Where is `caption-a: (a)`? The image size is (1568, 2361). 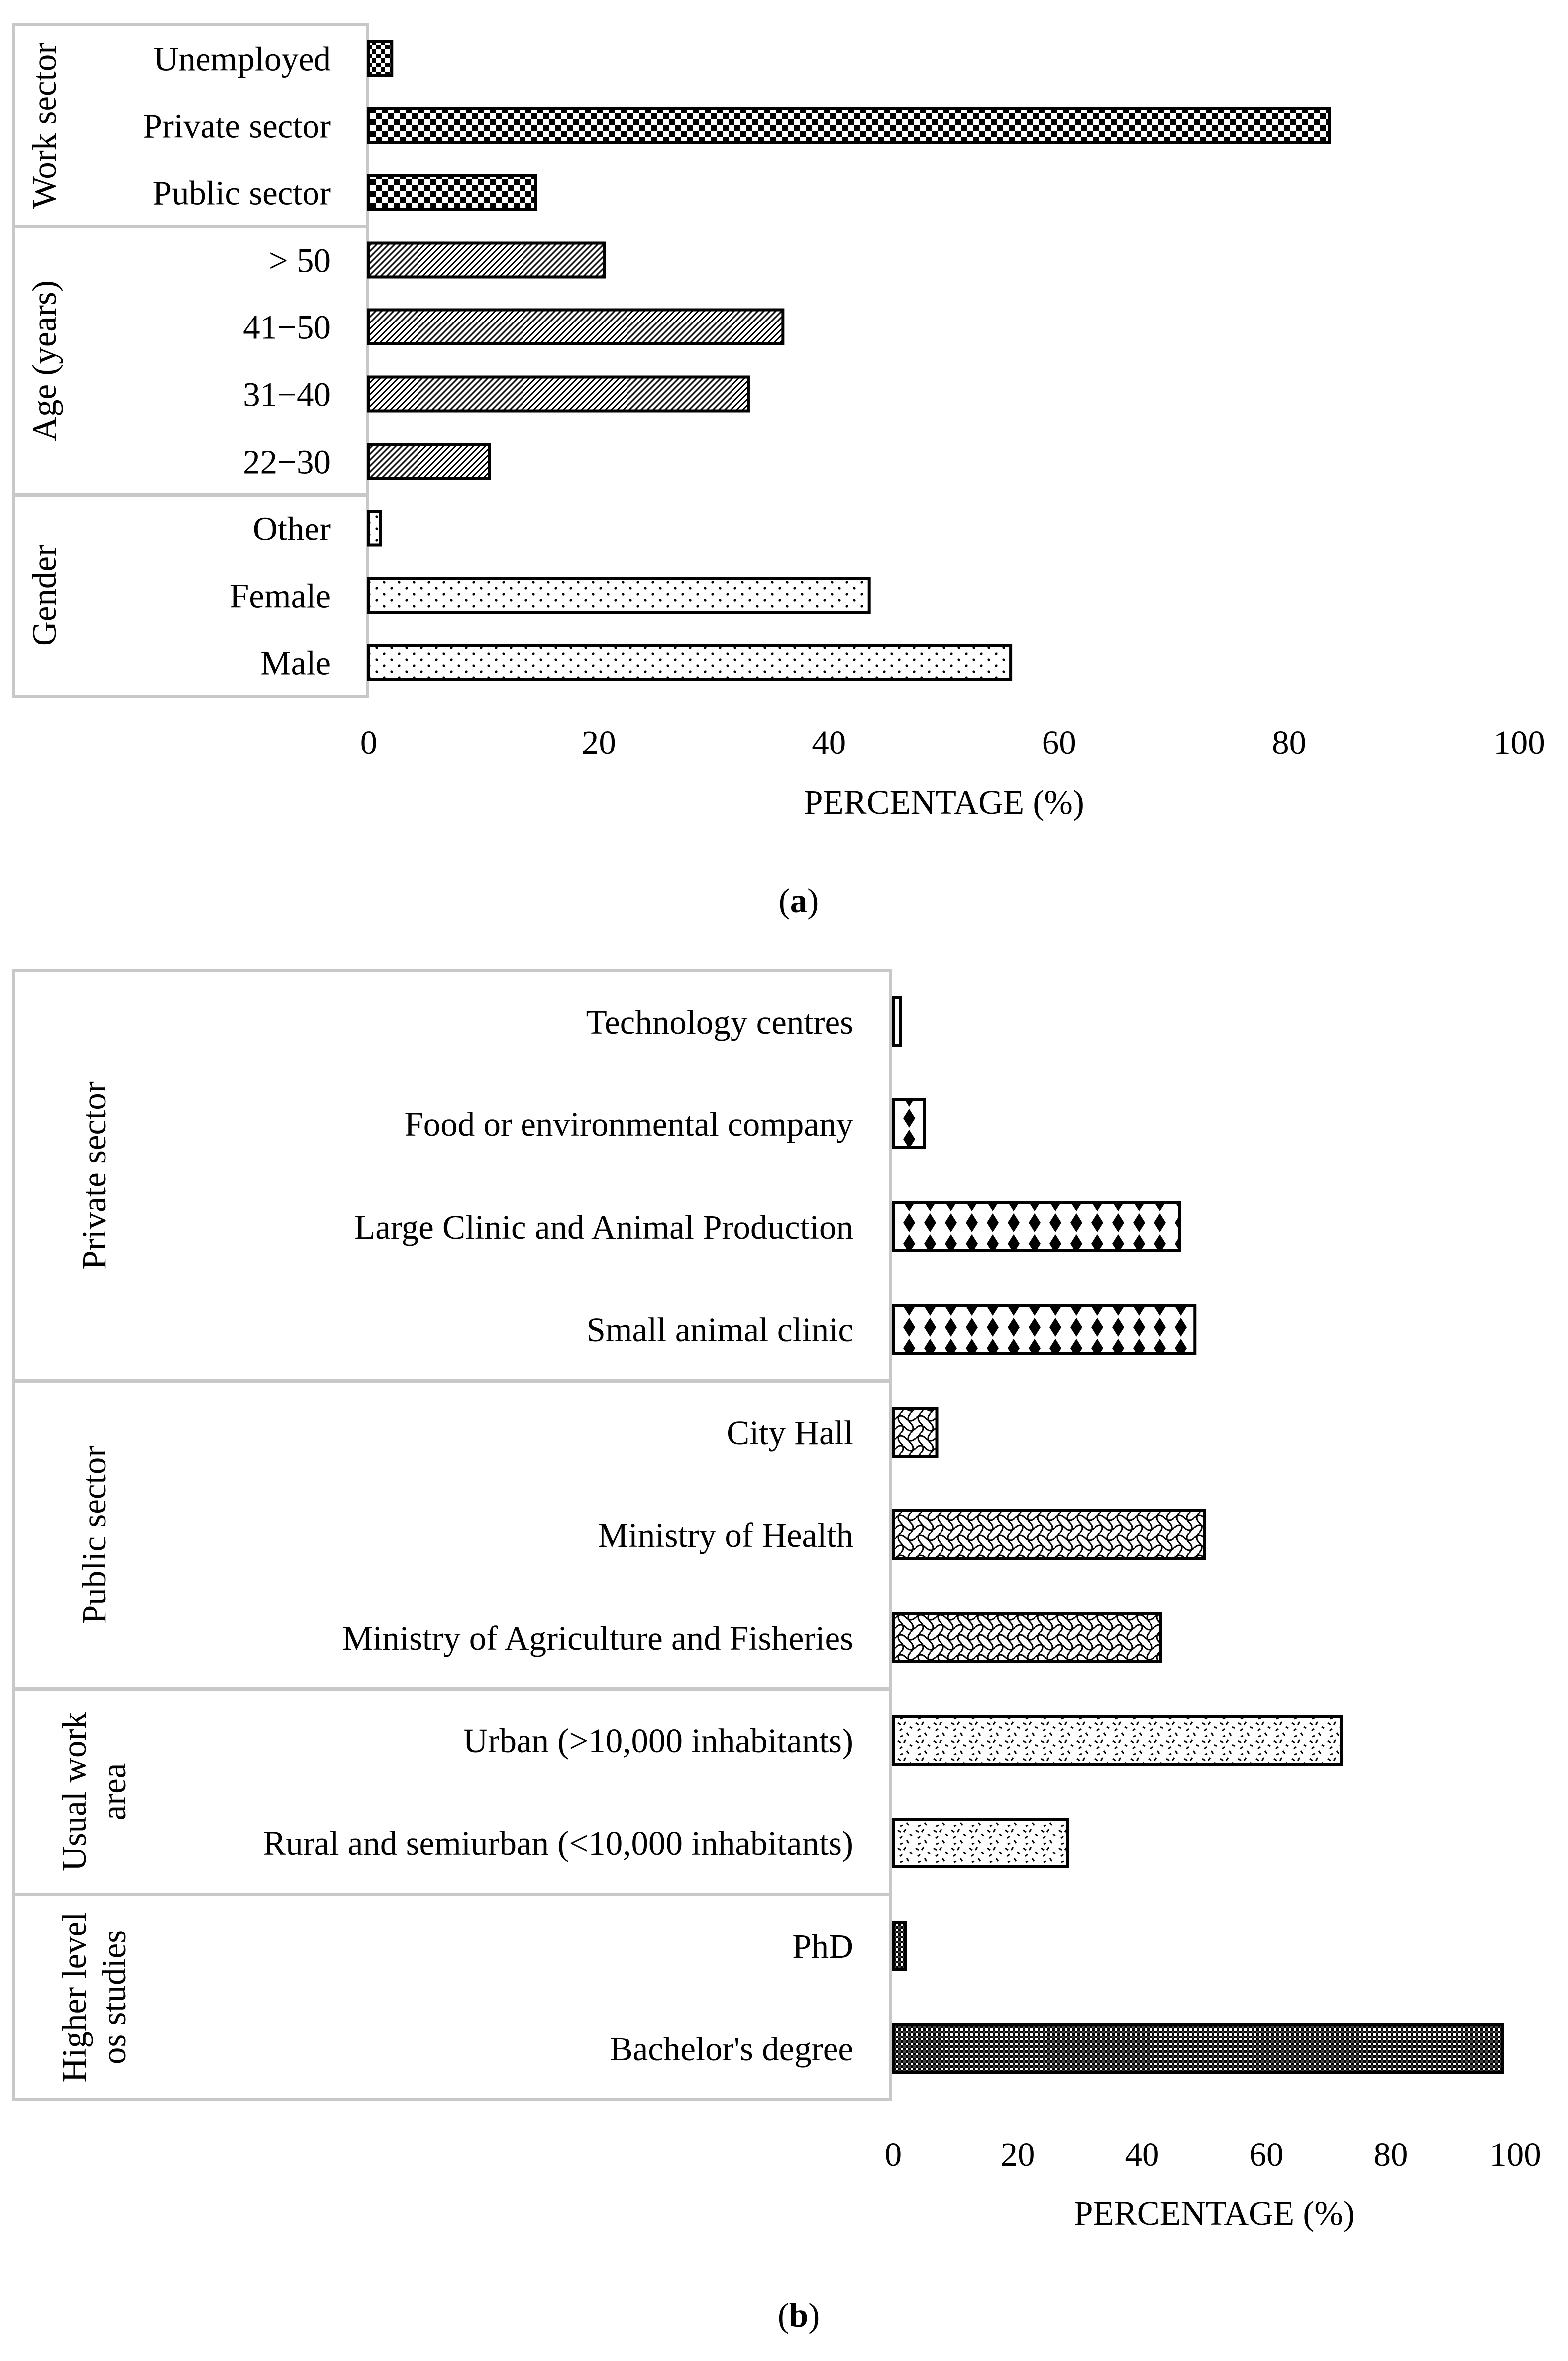
caption-a: (a) is located at coordinates (799, 901).